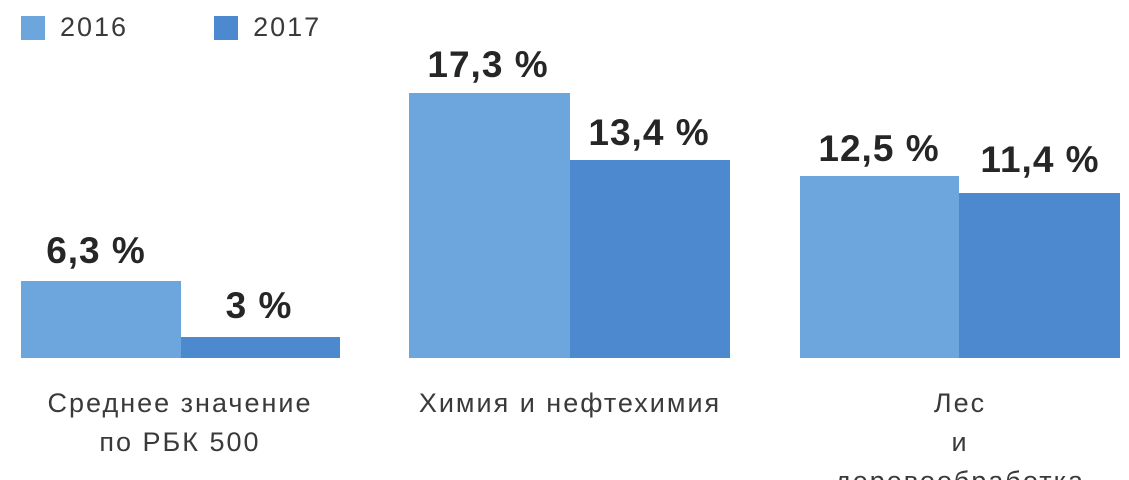  Describe the element at coordinates (33, 27) in the screenshot. I see `legend-swatch-2016` at that location.